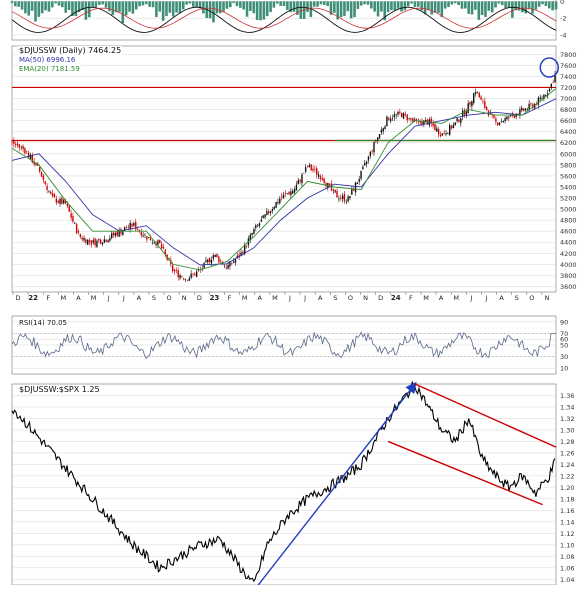 Image resolution: width=585 pixels, height=589 pixels. Describe the element at coordinates (568, 66) in the screenshot. I see `price-panel-tick-label: 7600` at that location.